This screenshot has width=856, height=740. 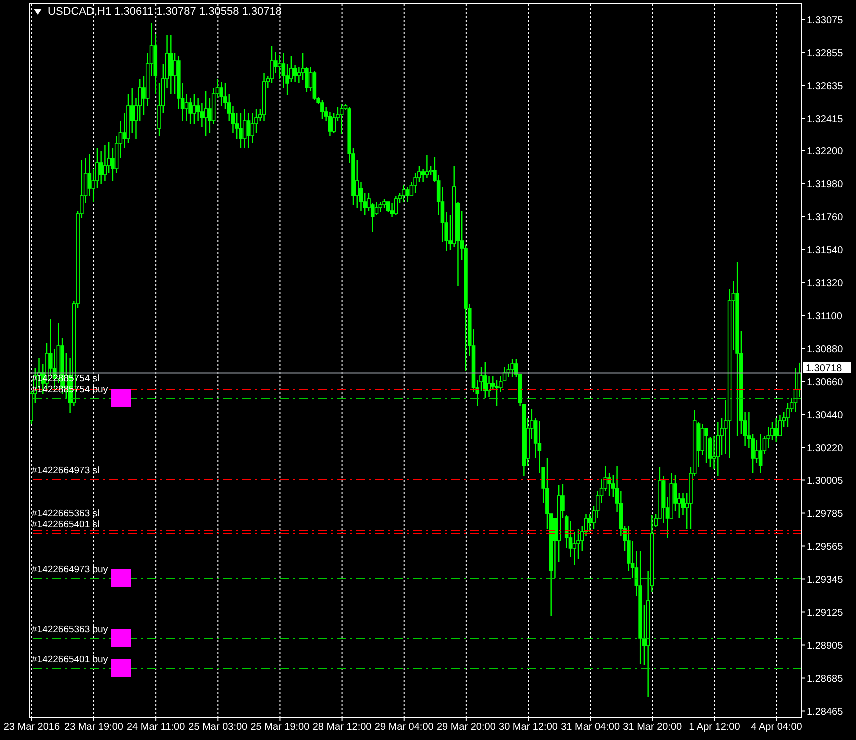 I want to click on y-tick-label: 1.29785, so click(x=825, y=514).